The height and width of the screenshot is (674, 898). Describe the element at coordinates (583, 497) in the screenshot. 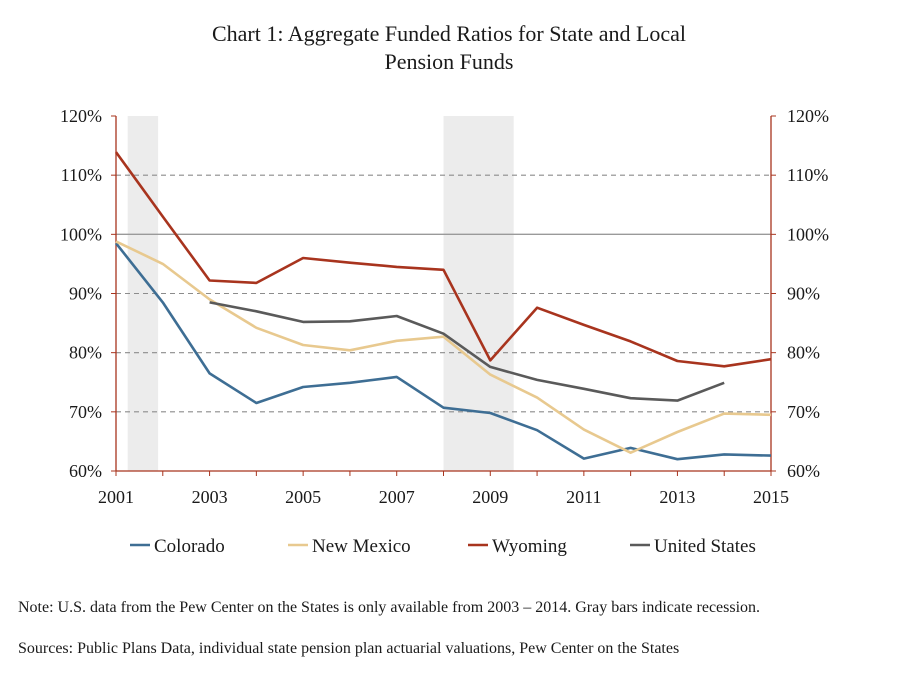

I see `x-tick-label: 2011` at that location.